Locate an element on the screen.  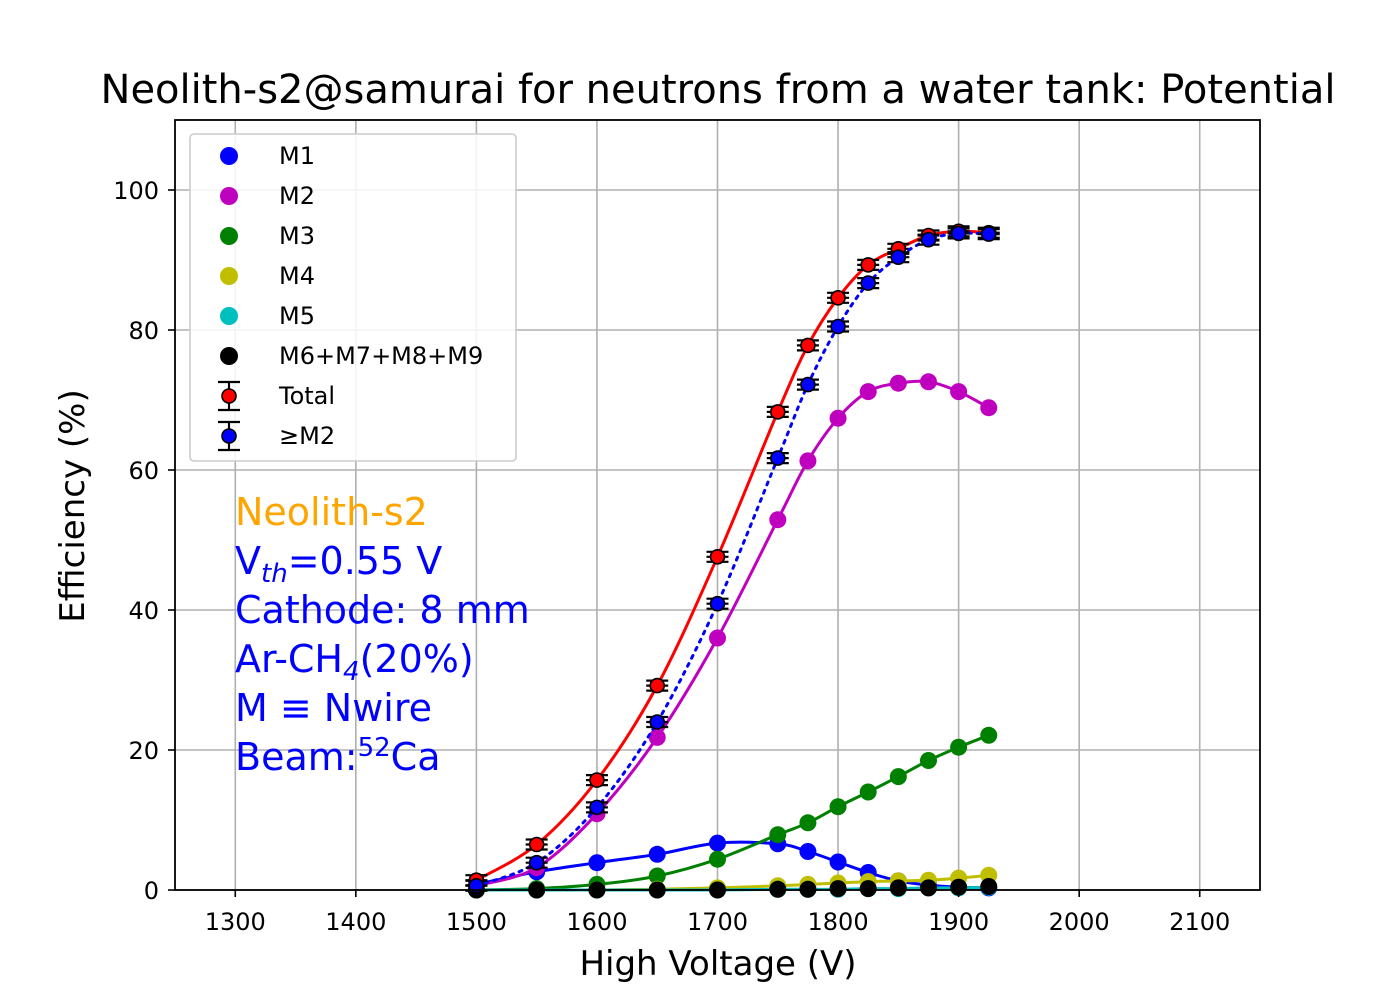
legend-entry: M1 is located at coordinates (267, 156).